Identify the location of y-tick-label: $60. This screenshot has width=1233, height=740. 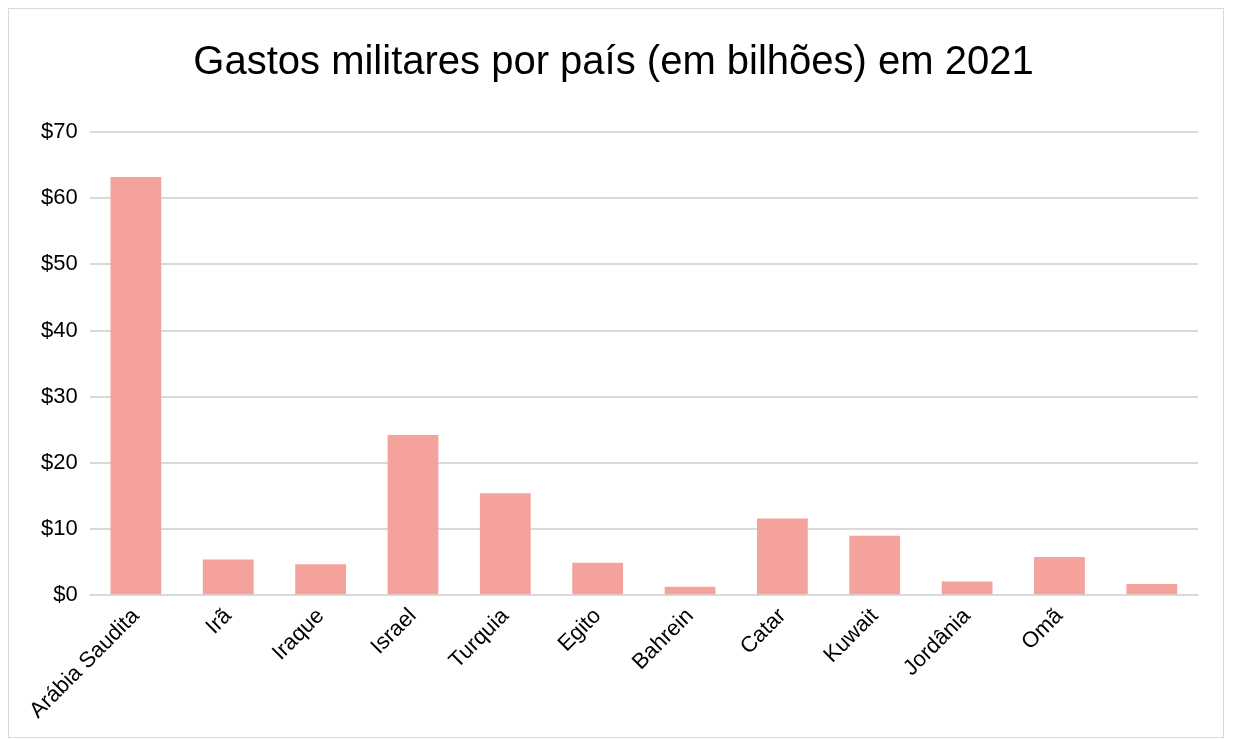
(59, 197).